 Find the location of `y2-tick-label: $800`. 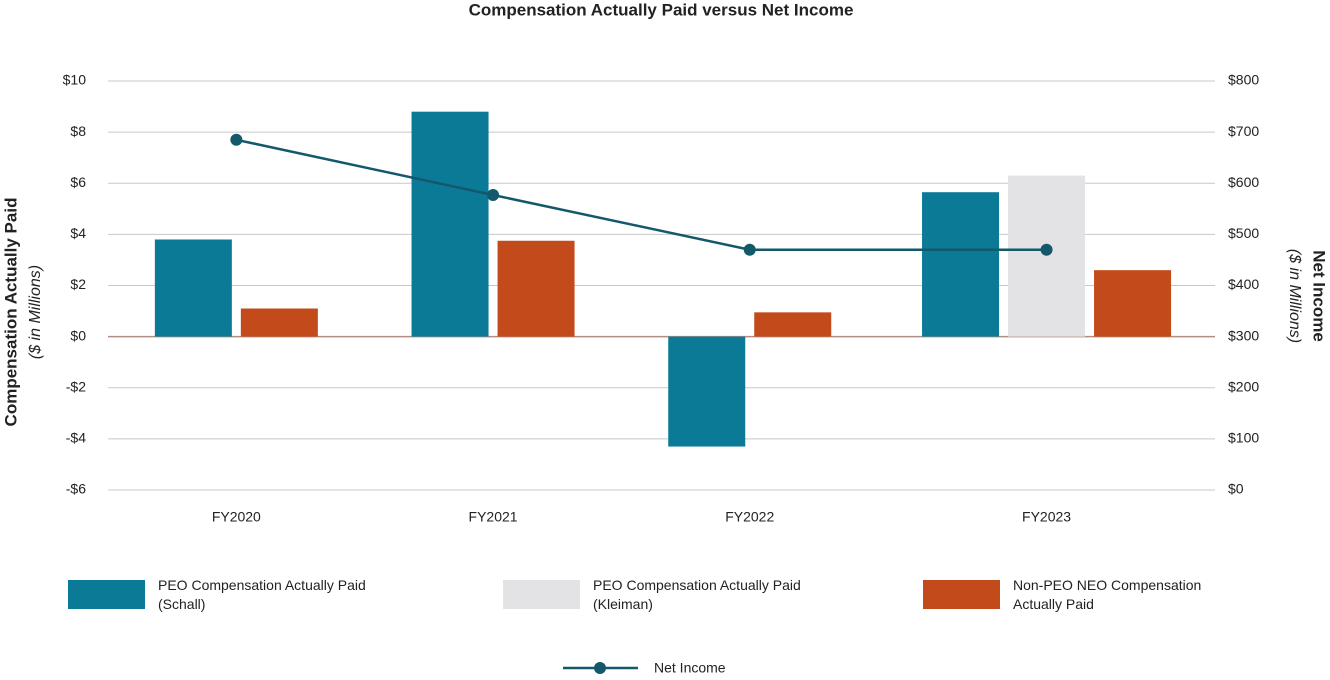

y2-tick-label: $800 is located at coordinates (1243, 80).